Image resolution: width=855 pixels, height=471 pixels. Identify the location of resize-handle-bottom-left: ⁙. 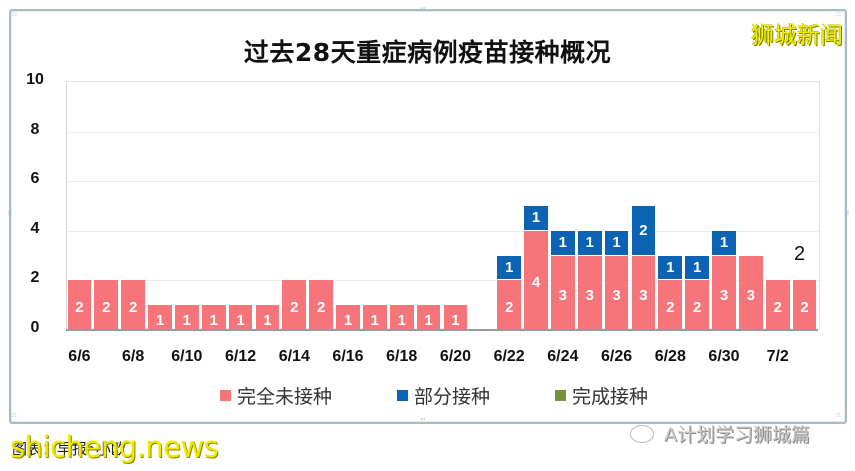
(14, 415).